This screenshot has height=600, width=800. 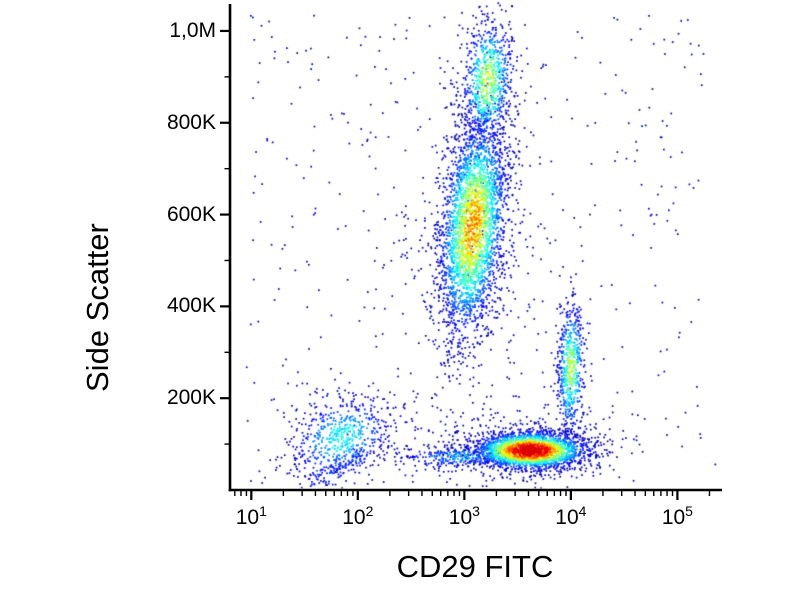 I want to click on x-axis-label: CD29 FITC, so click(x=475, y=566).